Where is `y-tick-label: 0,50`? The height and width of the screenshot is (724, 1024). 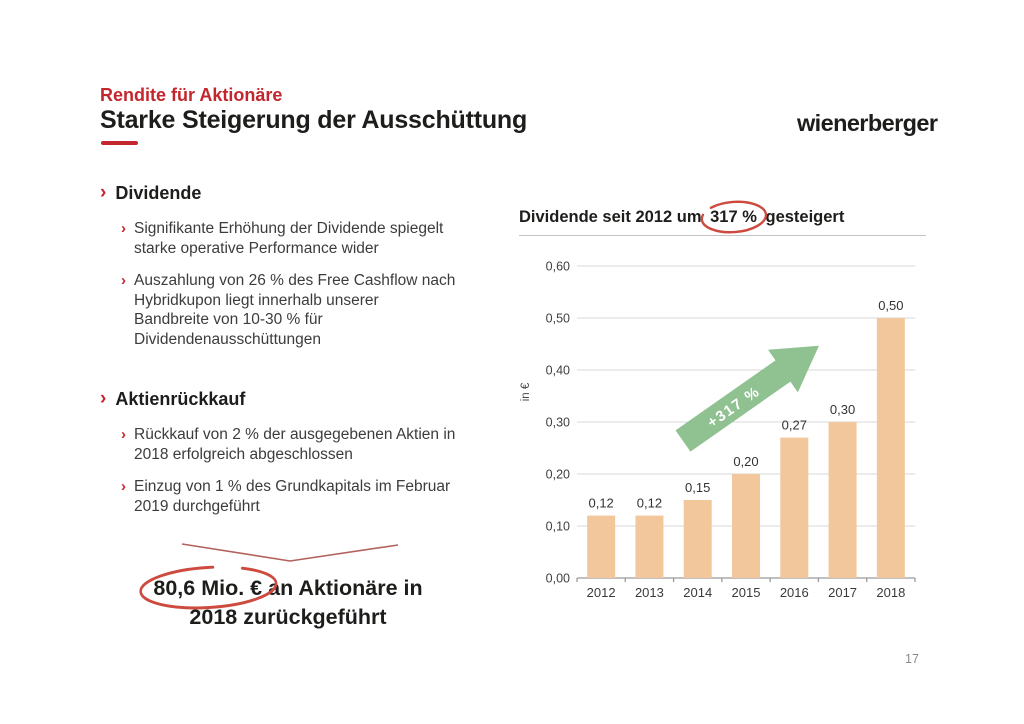
y-tick-label: 0,50 is located at coordinates (558, 319).